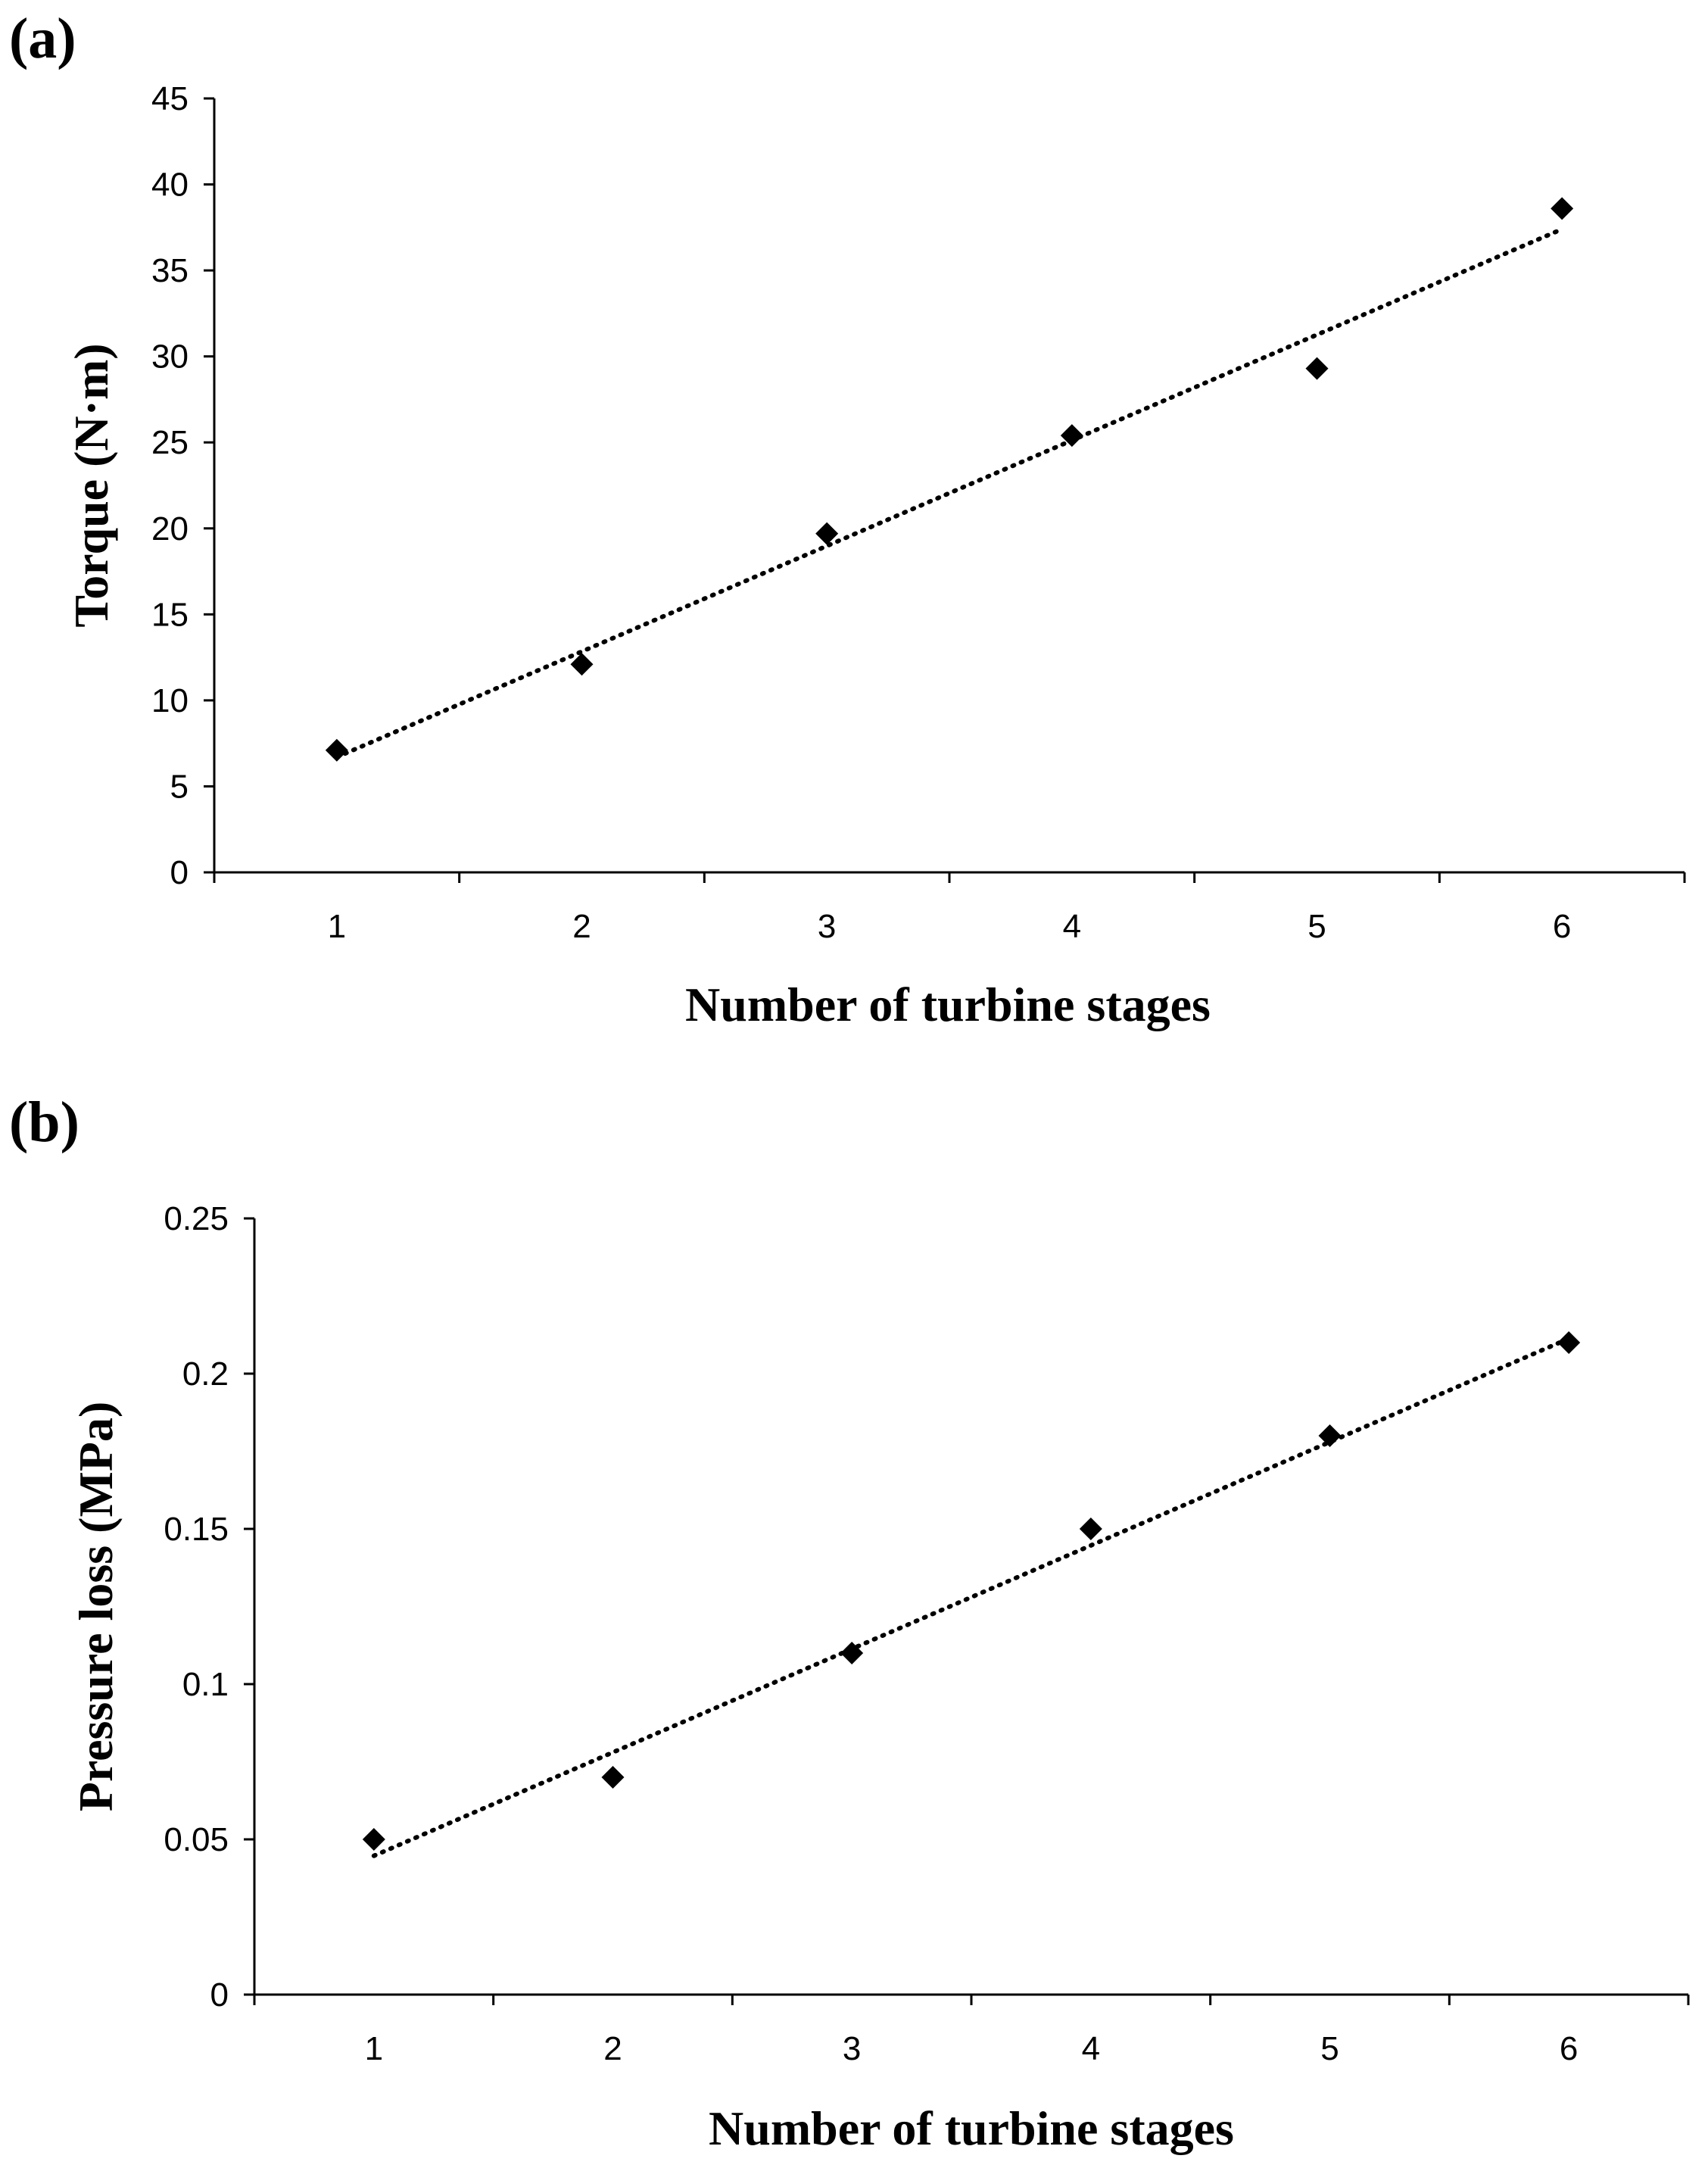 The width and height of the screenshot is (1708, 2168). What do you see at coordinates (1091, 2049) in the screenshot?
I see `c1-x-tick-label: 4` at bounding box center [1091, 2049].